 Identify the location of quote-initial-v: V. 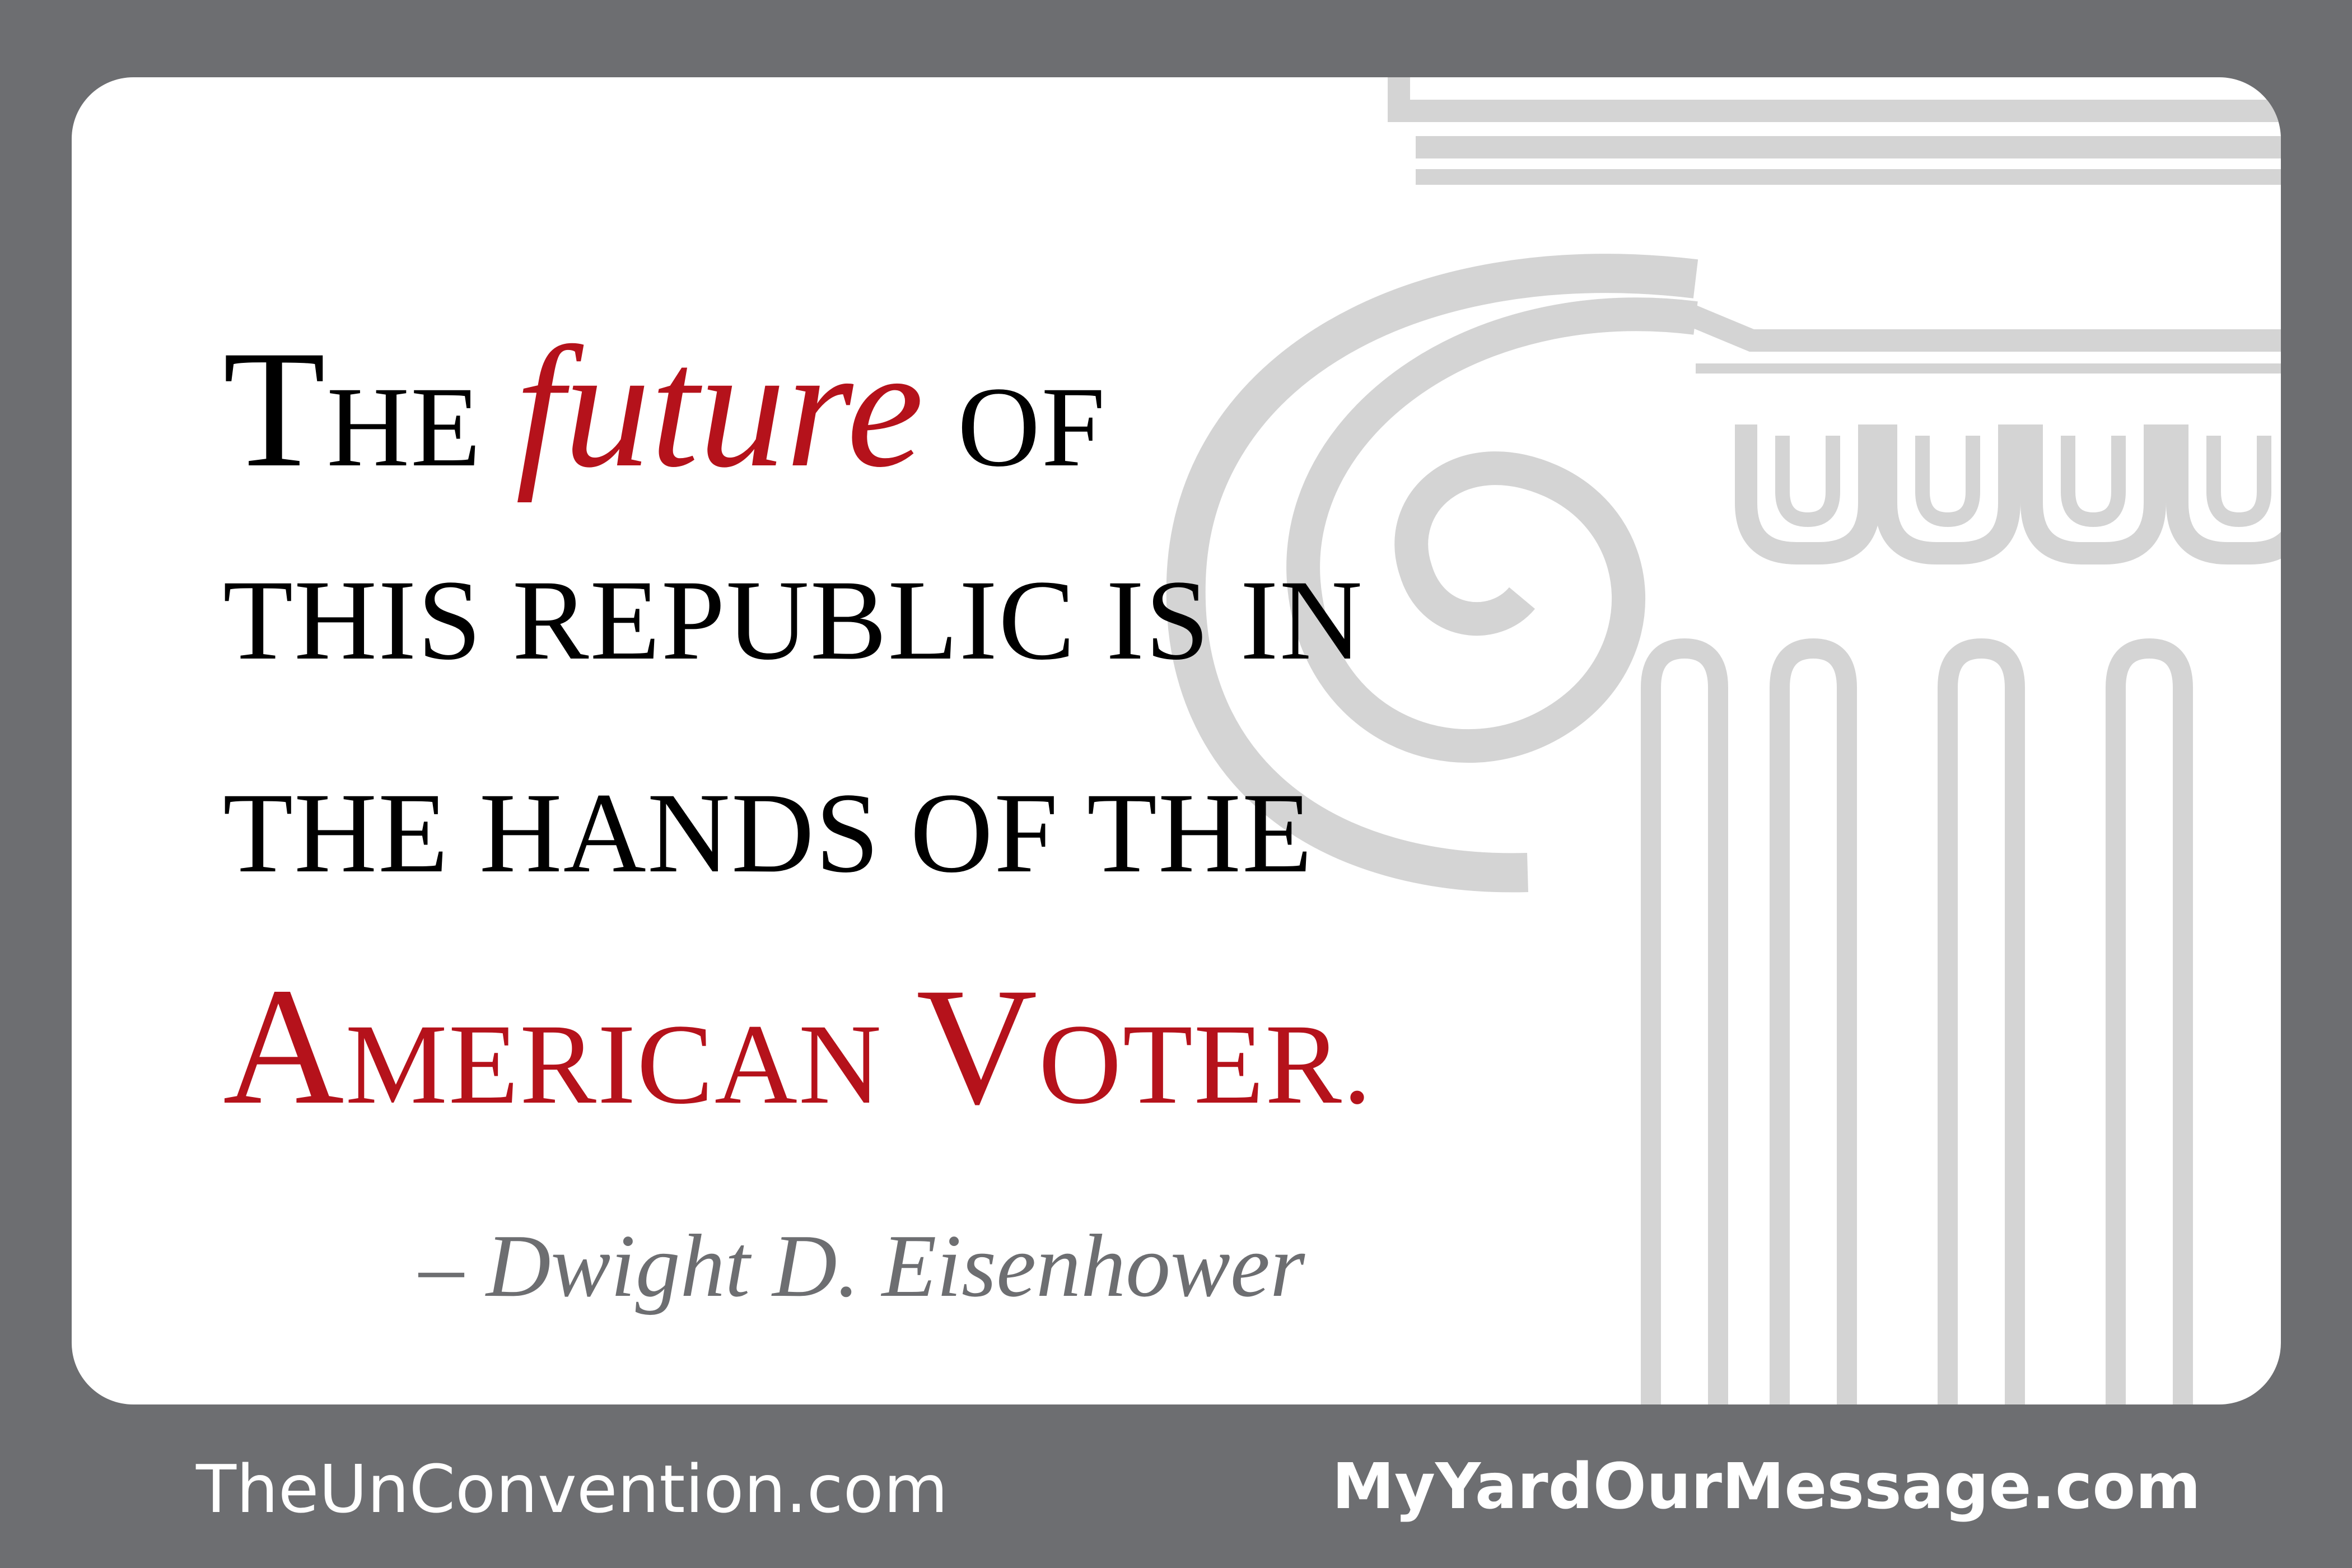
(978, 1046).